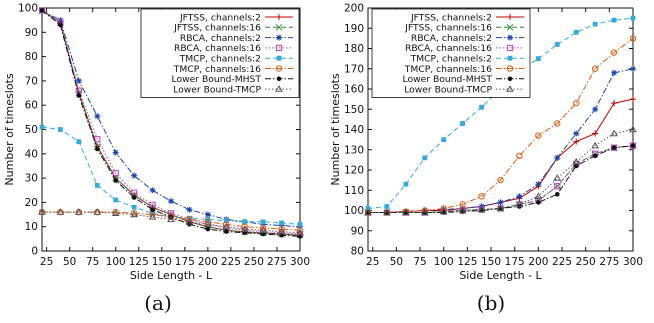 The width and height of the screenshot is (654, 323). Describe the element at coordinates (31, 154) in the screenshot. I see `y-tick-label: 40` at that location.